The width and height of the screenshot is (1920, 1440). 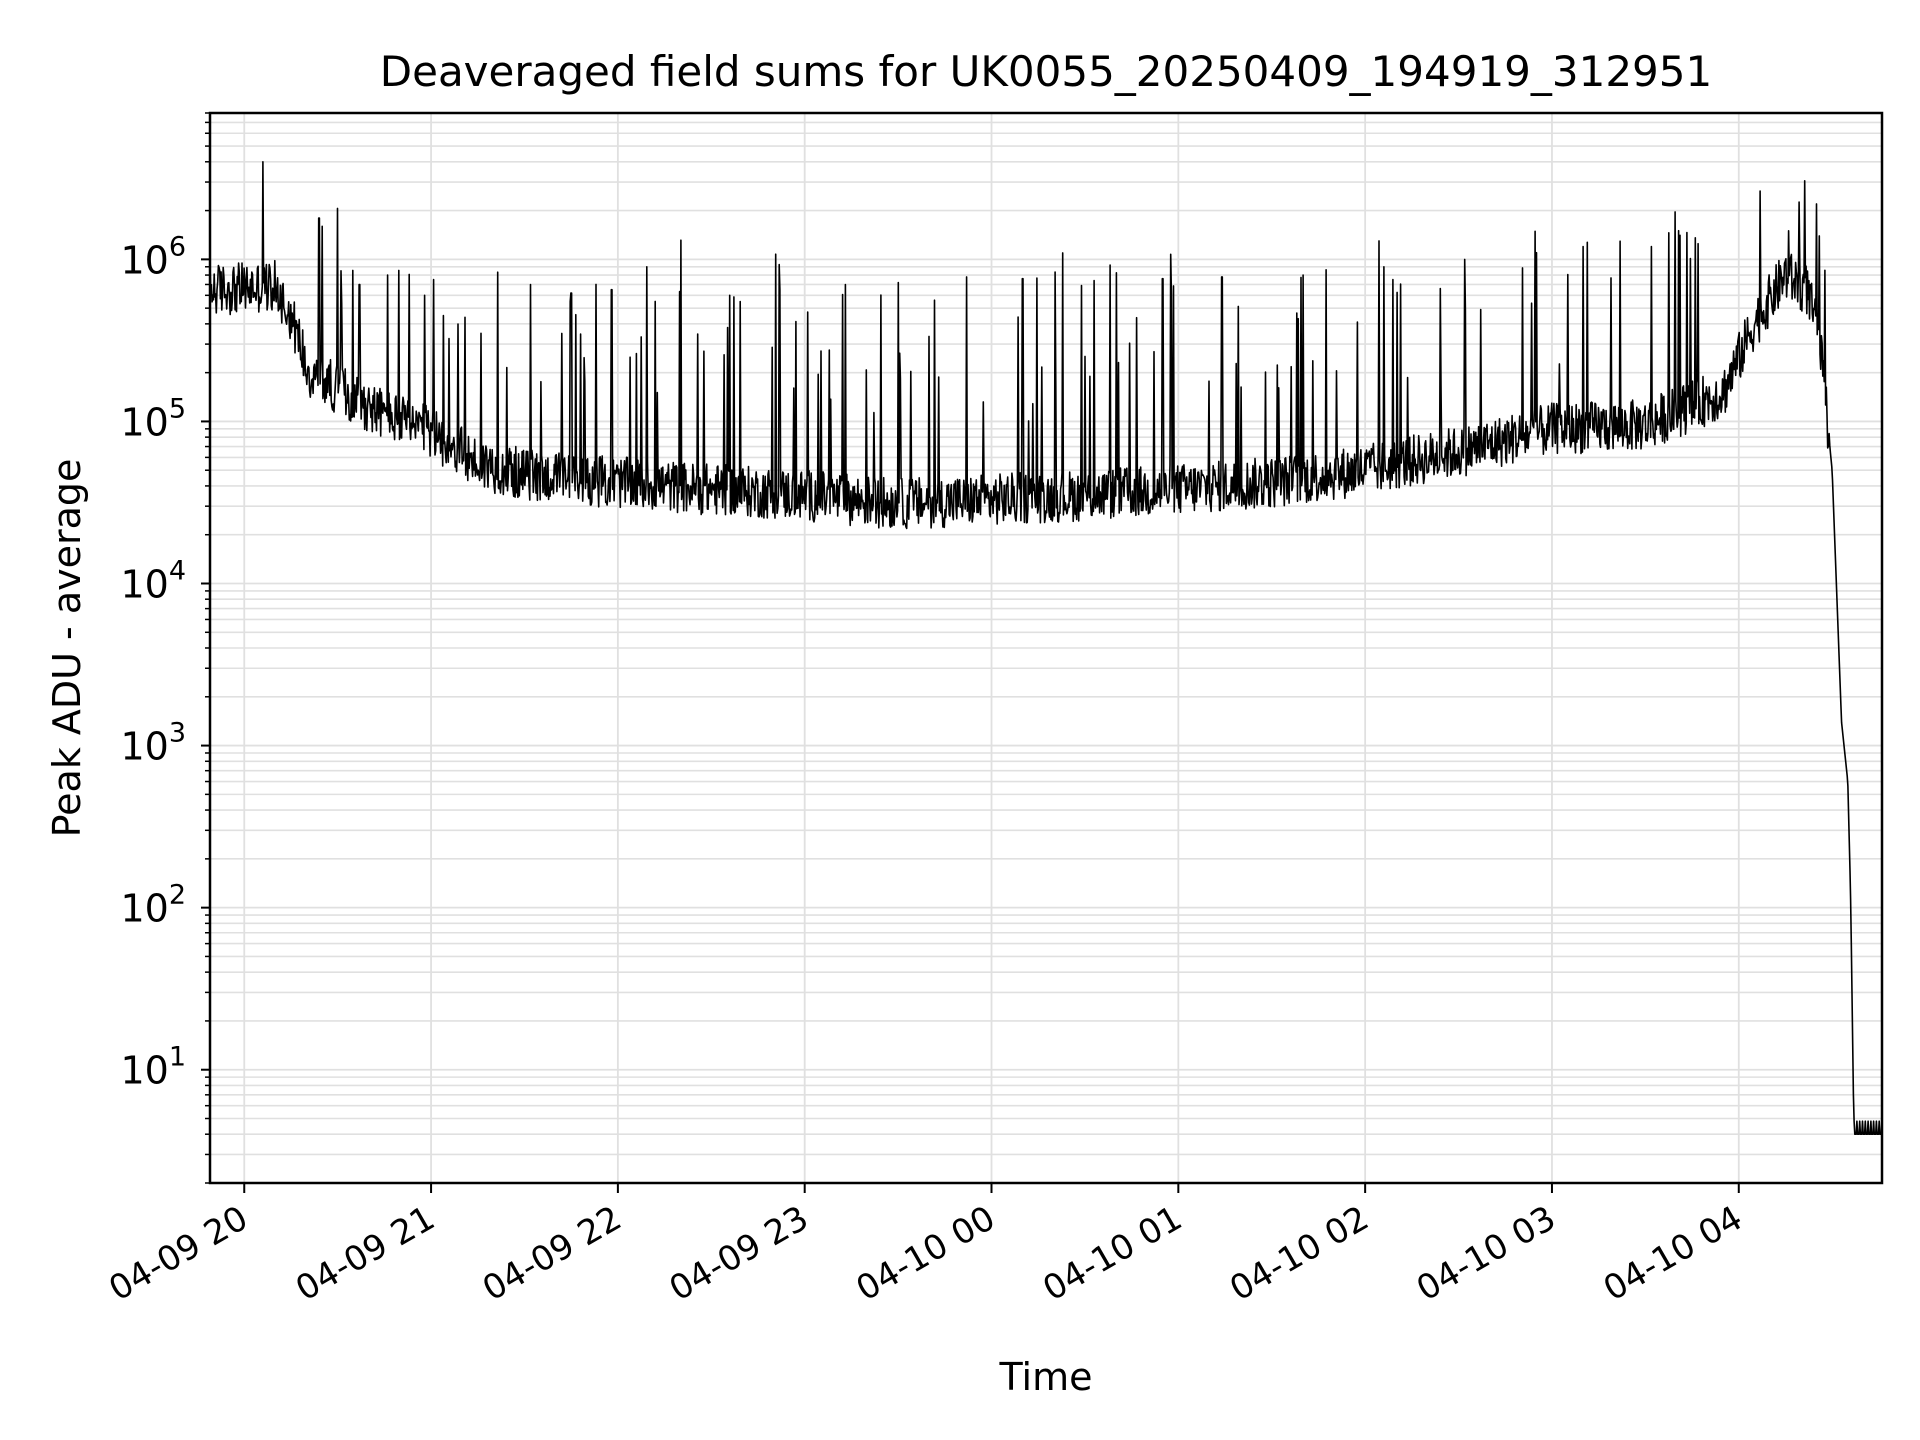 What do you see at coordinates (1046, 1377) in the screenshot?
I see `x-axis-label: Time` at bounding box center [1046, 1377].